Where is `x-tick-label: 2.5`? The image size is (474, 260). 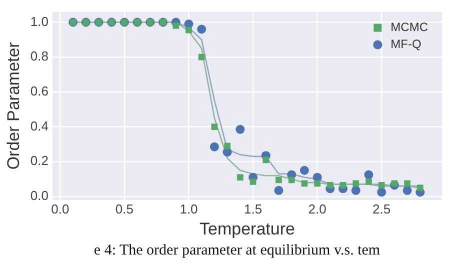 x-tick-label: 2.5 is located at coordinates (381, 208).